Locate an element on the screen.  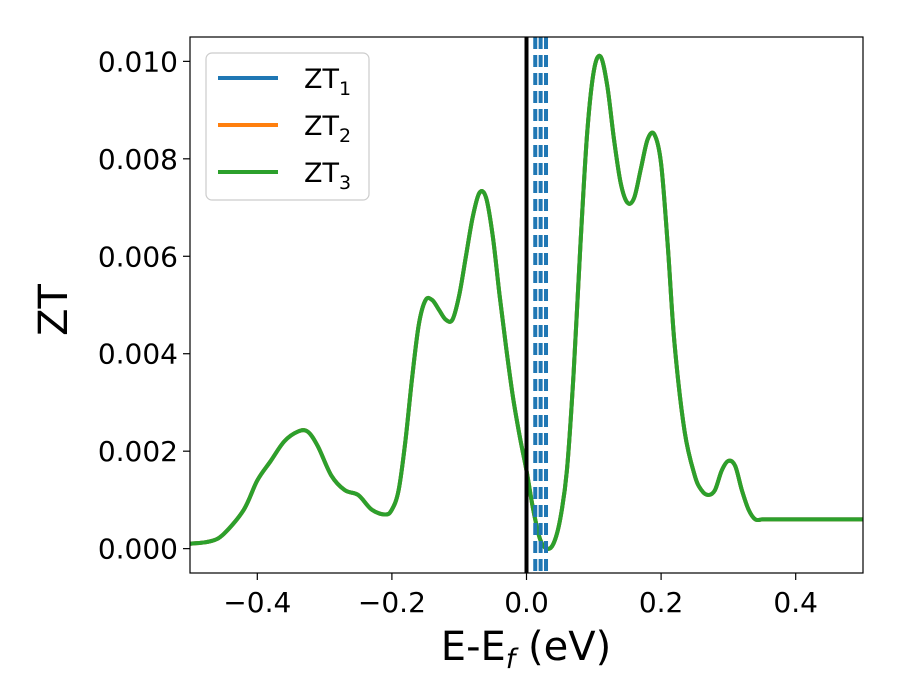
legend: ZT1 ZT2 ZT3 is located at coordinates (287, 126).